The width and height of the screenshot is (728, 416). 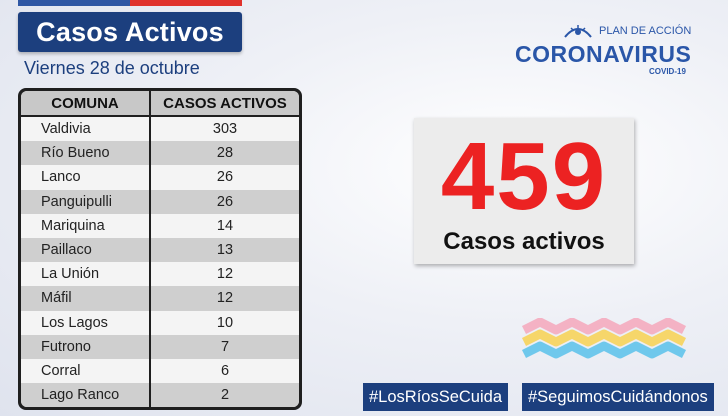 What do you see at coordinates (86, 201) in the screenshot?
I see `comuna-cell: Panguipulli` at bounding box center [86, 201].